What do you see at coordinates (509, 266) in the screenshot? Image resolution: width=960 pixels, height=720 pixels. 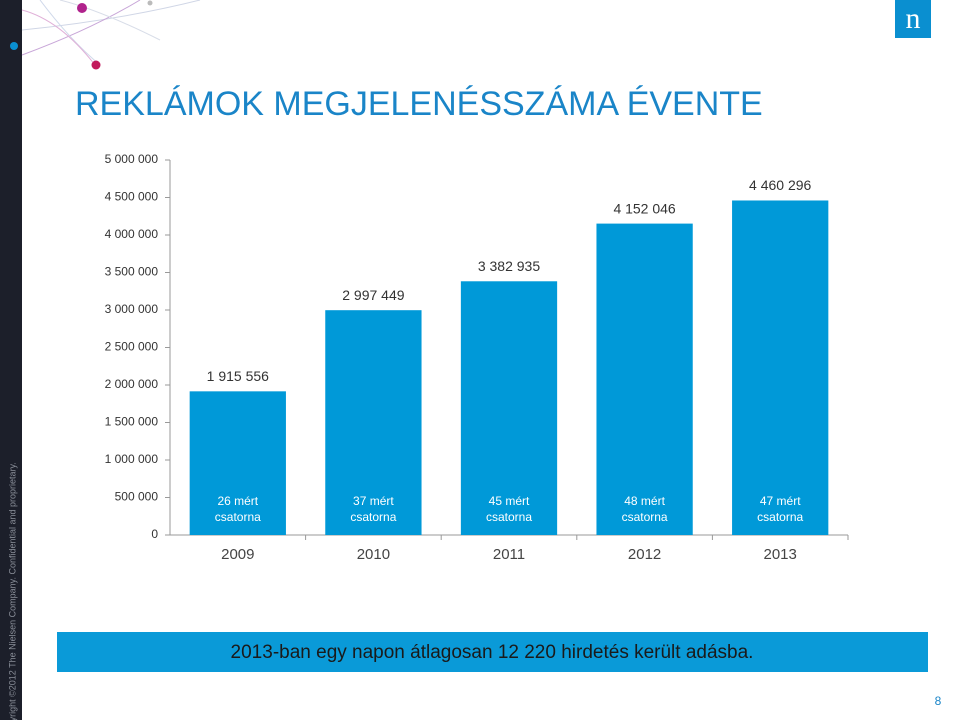 I see `value-label: 3 382 935` at bounding box center [509, 266].